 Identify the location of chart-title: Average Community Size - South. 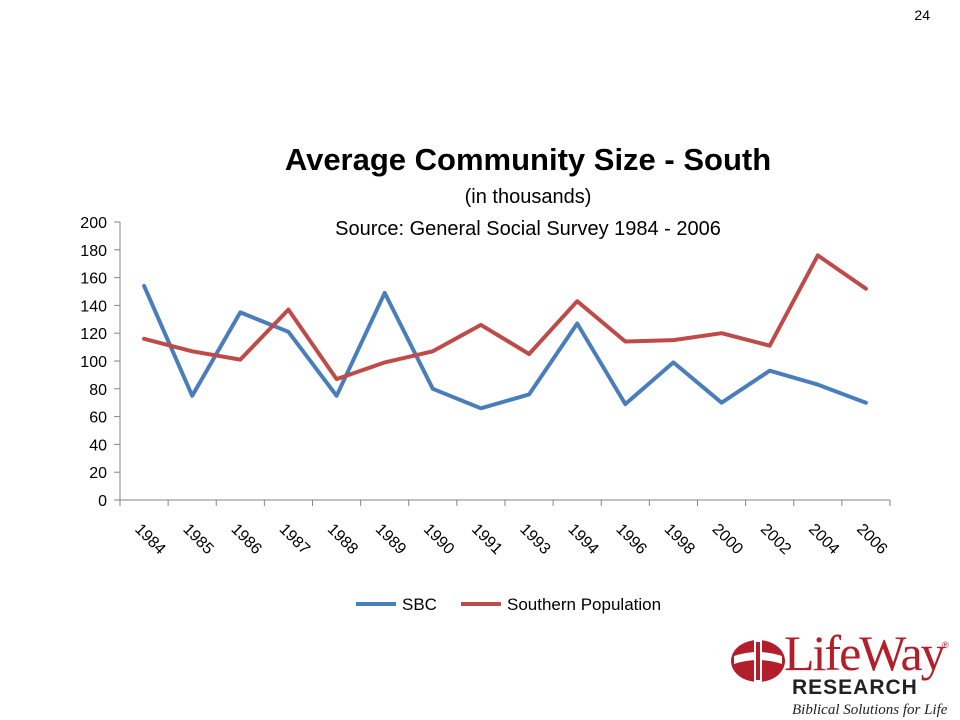
(528, 159).